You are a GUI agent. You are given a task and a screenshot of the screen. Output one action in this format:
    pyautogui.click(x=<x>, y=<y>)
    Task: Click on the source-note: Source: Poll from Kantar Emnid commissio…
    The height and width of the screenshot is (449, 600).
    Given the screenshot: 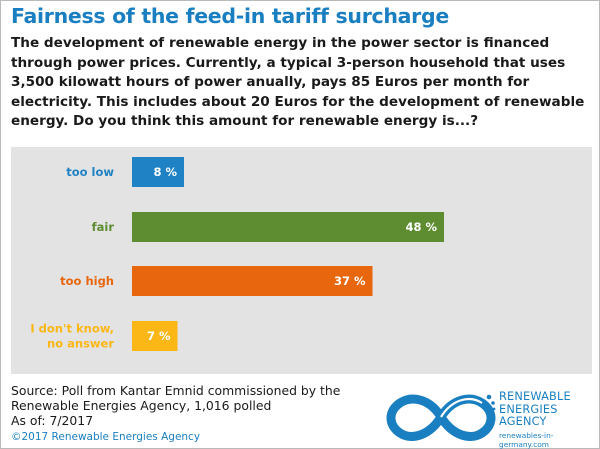 What is the action you would take?
    pyautogui.click(x=175, y=405)
    